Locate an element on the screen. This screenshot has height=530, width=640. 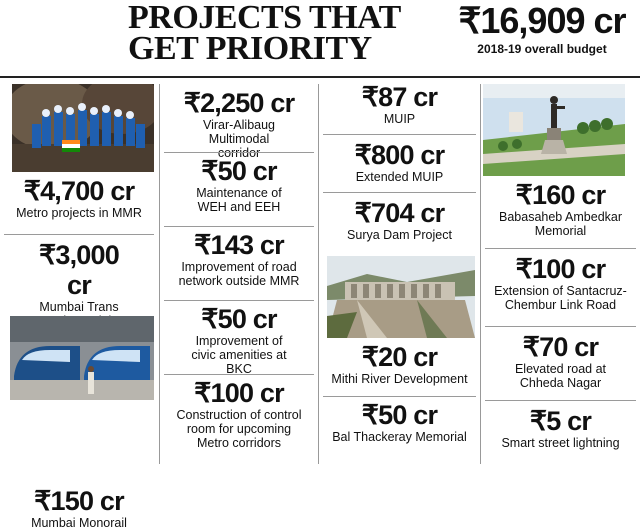
dam-photo is located at coordinates (401, 297).